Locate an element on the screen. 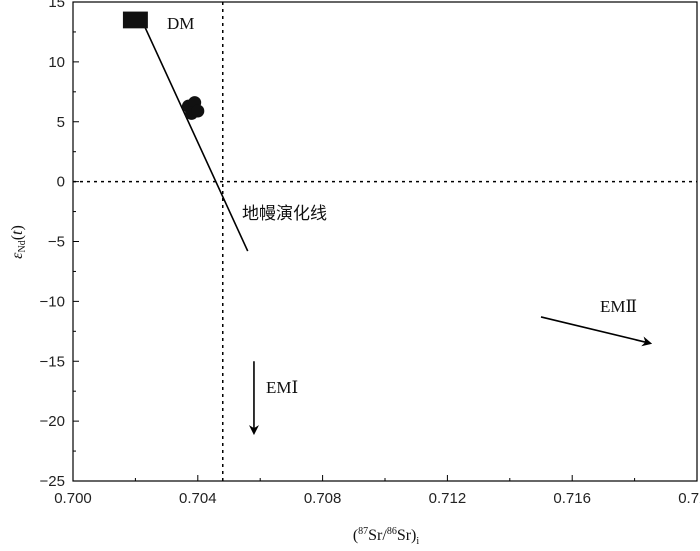  y-tick-label: −25 is located at coordinates (52, 481).